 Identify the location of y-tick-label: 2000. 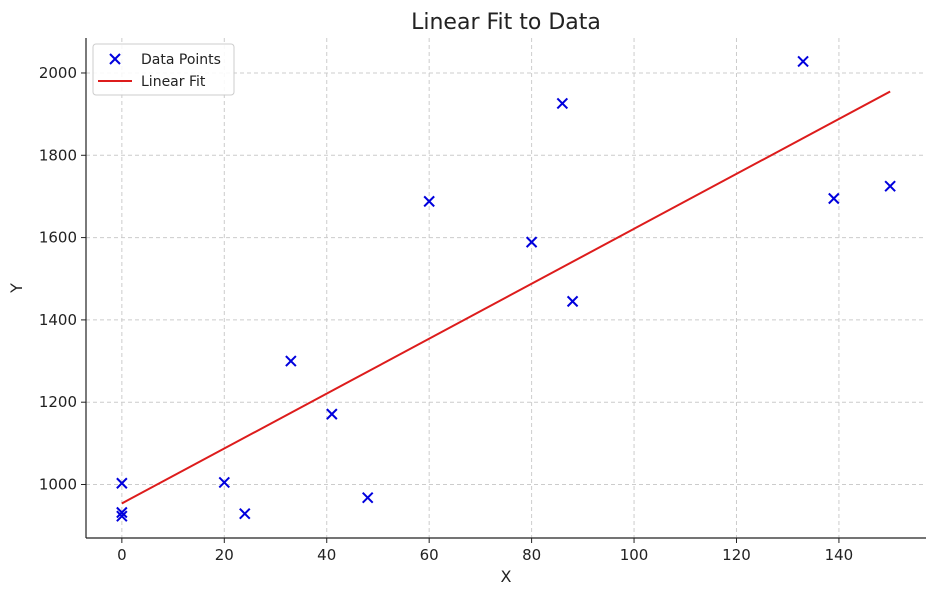
(58, 73).